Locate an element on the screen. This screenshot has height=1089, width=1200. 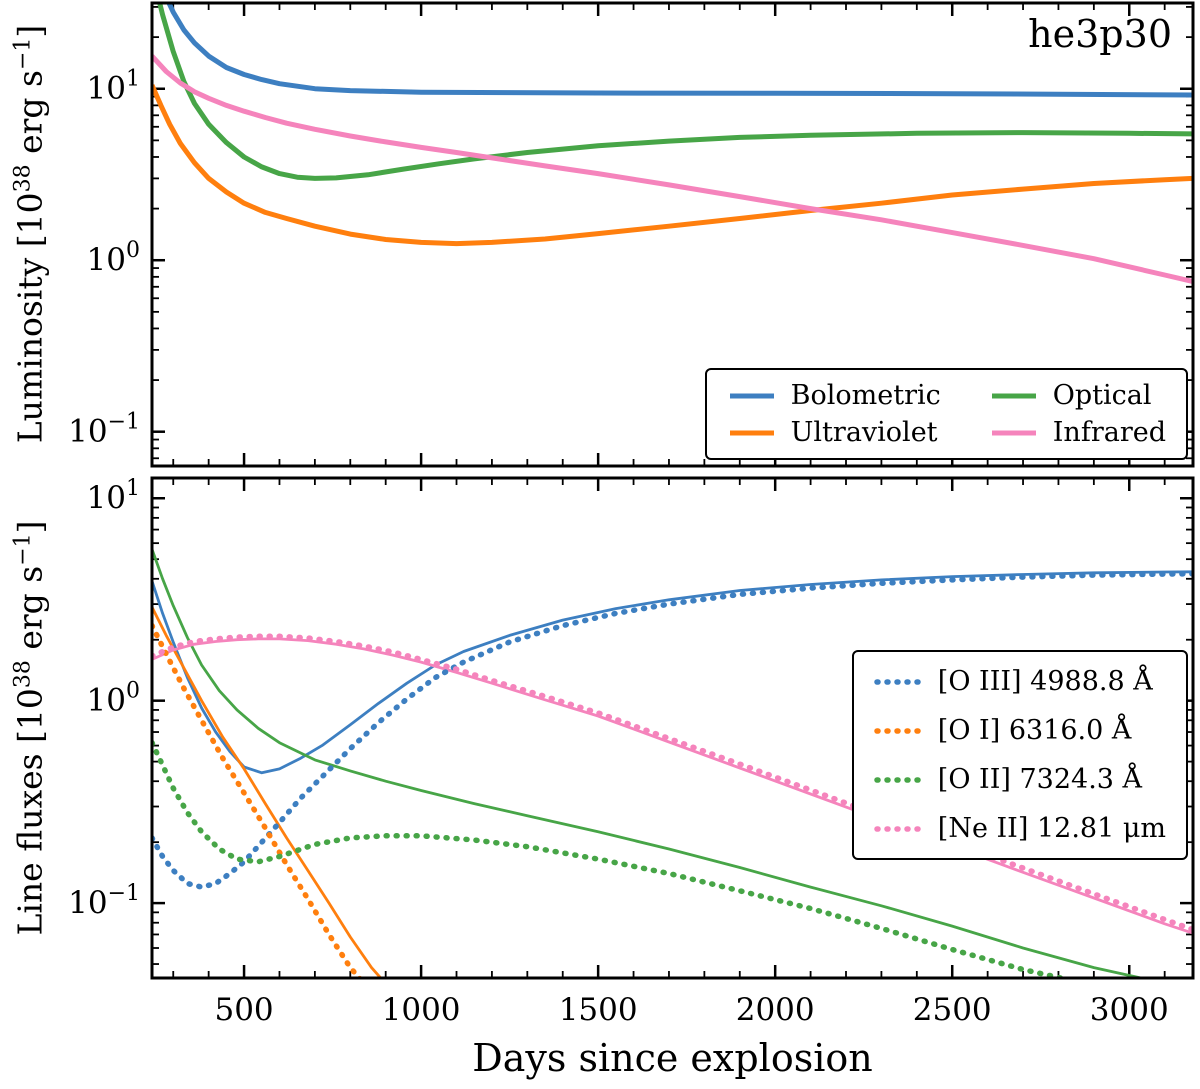
series-optical is located at coordinates (675, 92).